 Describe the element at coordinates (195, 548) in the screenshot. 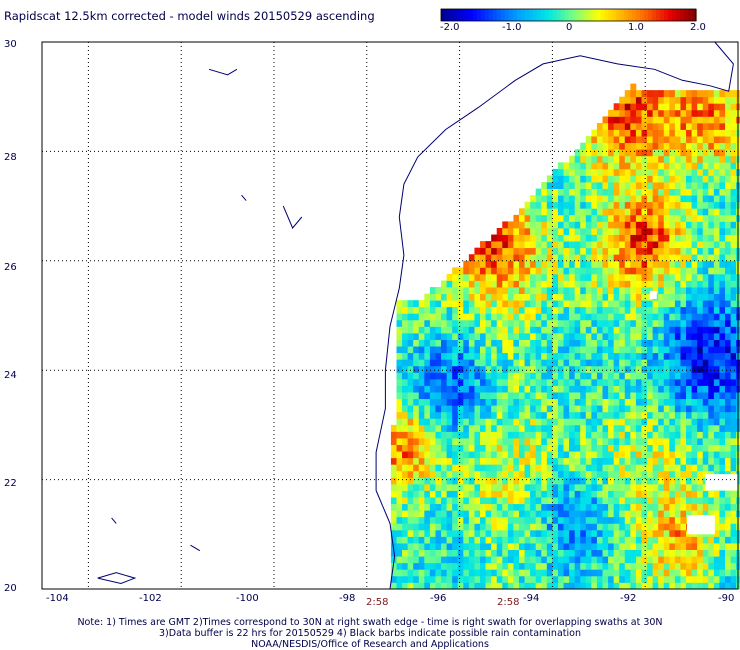

I see `inland-water-outline` at that location.